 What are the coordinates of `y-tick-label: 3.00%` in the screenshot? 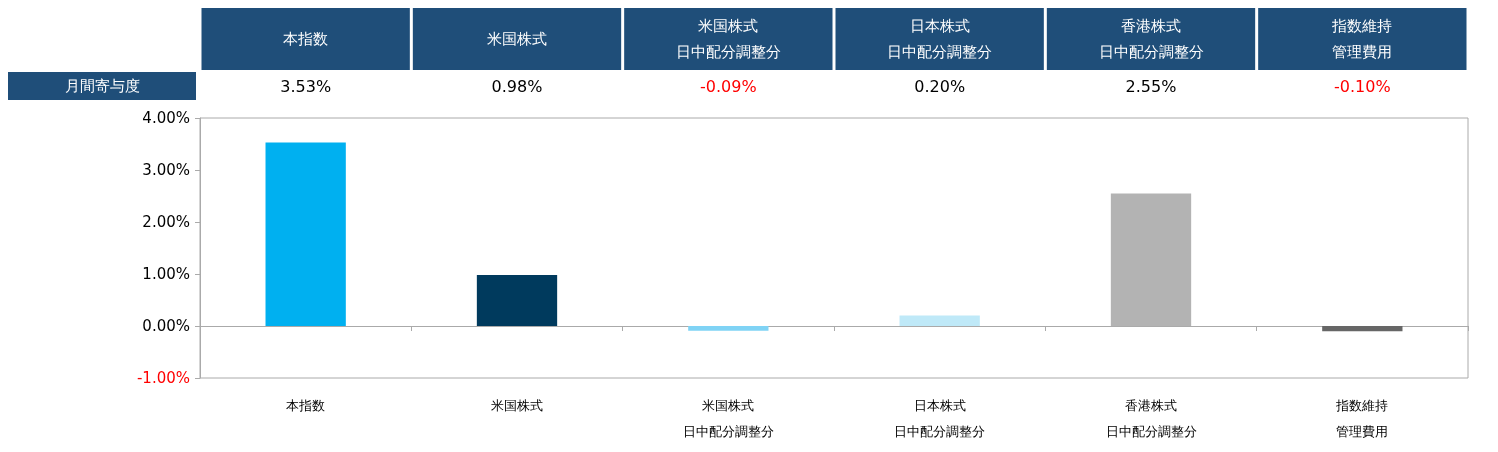 It's located at (166, 170).